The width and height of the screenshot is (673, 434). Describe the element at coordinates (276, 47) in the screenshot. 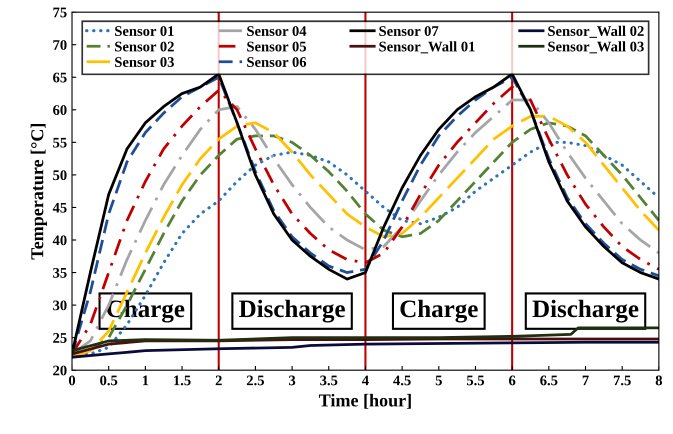

I see `legend-label: Sensor 05` at that location.